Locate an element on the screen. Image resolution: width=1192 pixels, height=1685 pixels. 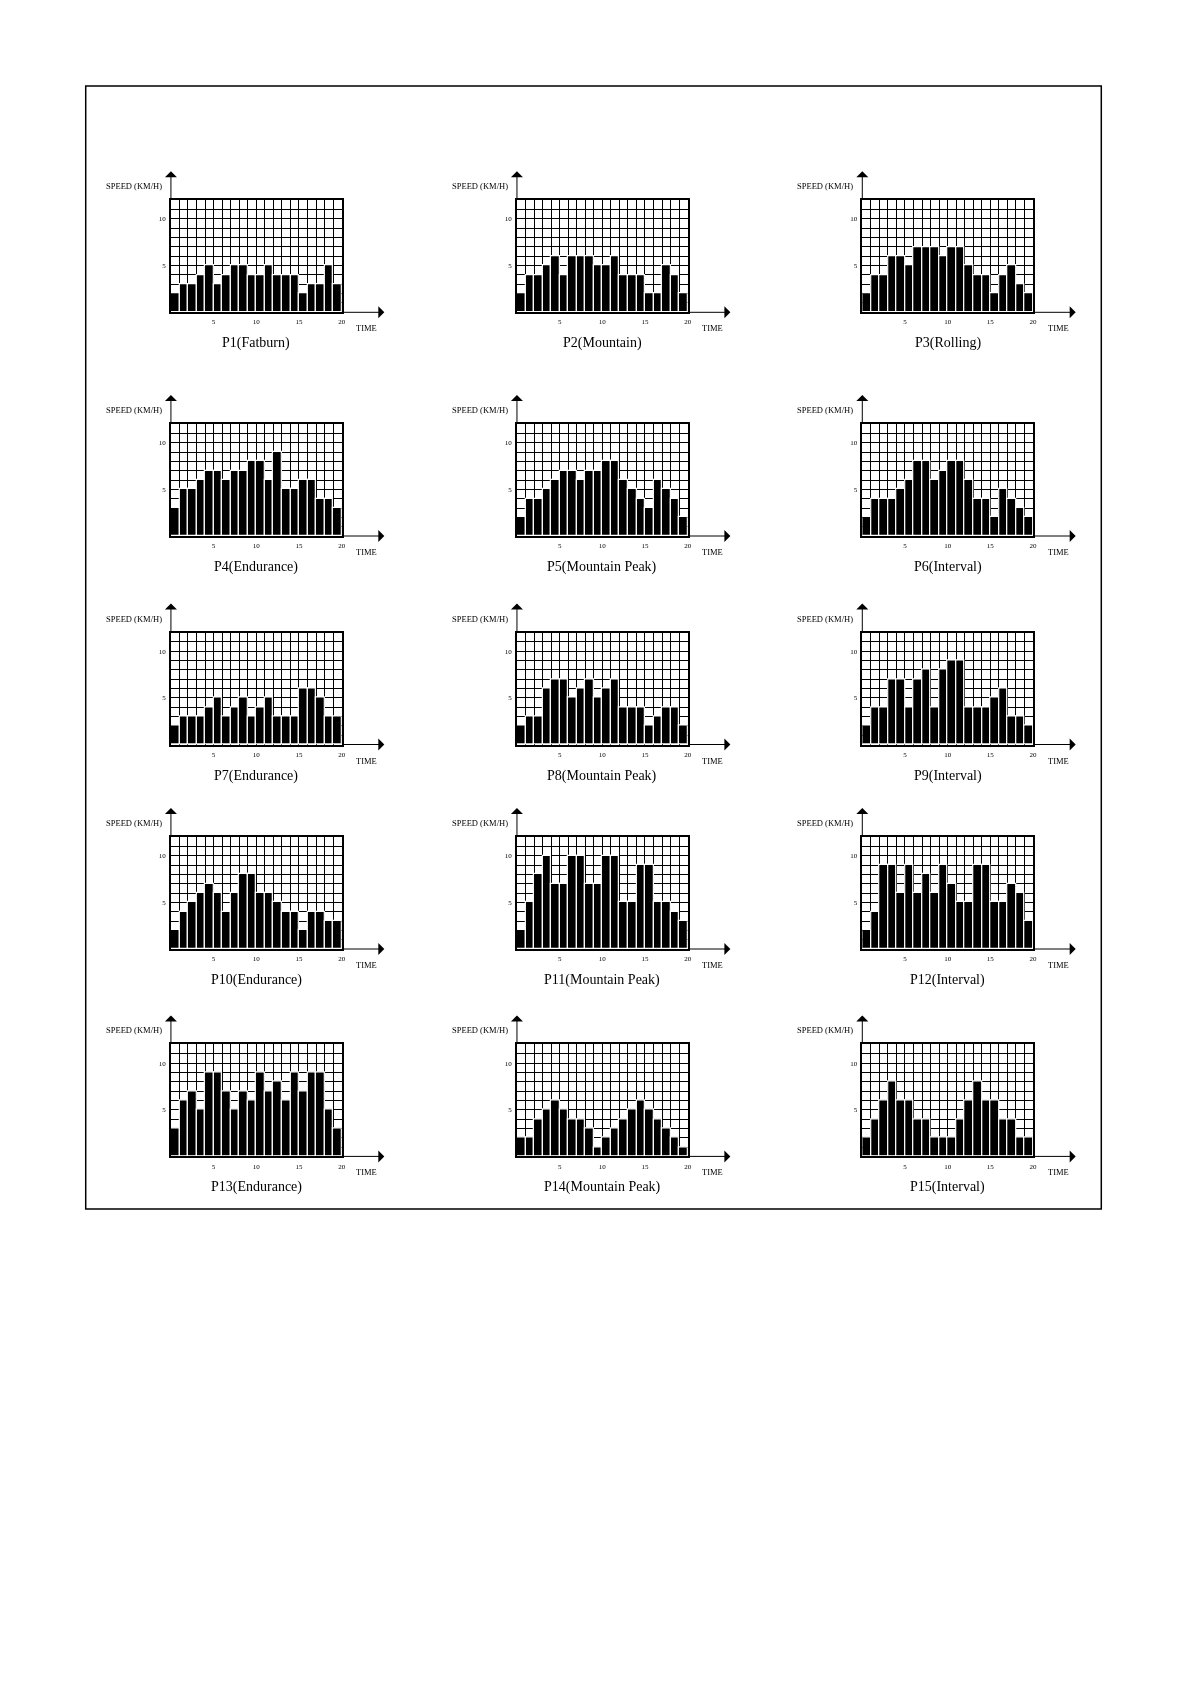
text: P6(Interval) is located at coordinates (948, 567).